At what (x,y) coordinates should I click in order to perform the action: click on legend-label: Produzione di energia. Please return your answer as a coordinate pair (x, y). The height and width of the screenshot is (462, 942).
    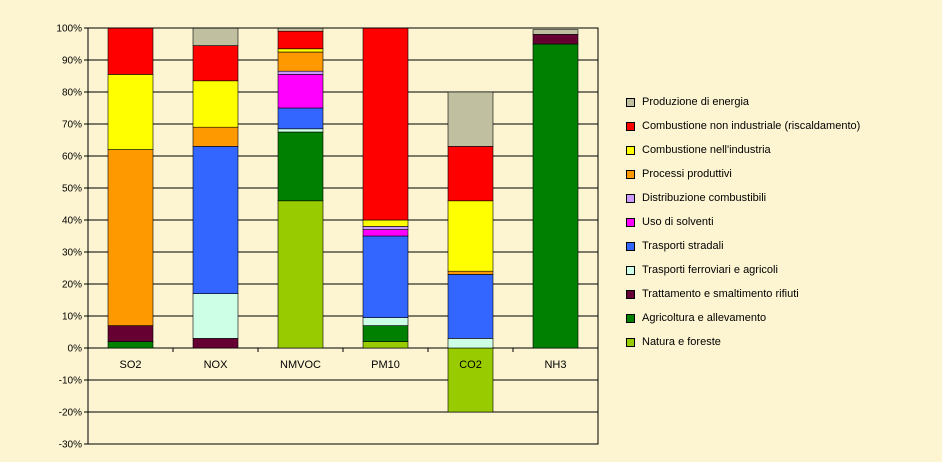
    Looking at the image, I should click on (696, 102).